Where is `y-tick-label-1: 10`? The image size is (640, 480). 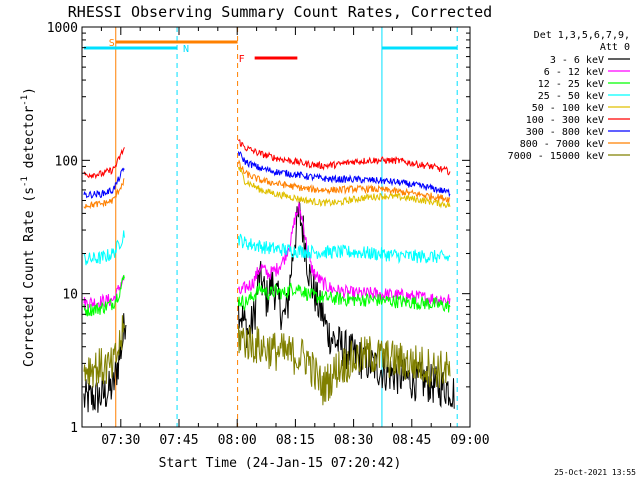 y-tick-label-1: 10 is located at coordinates (70, 295).